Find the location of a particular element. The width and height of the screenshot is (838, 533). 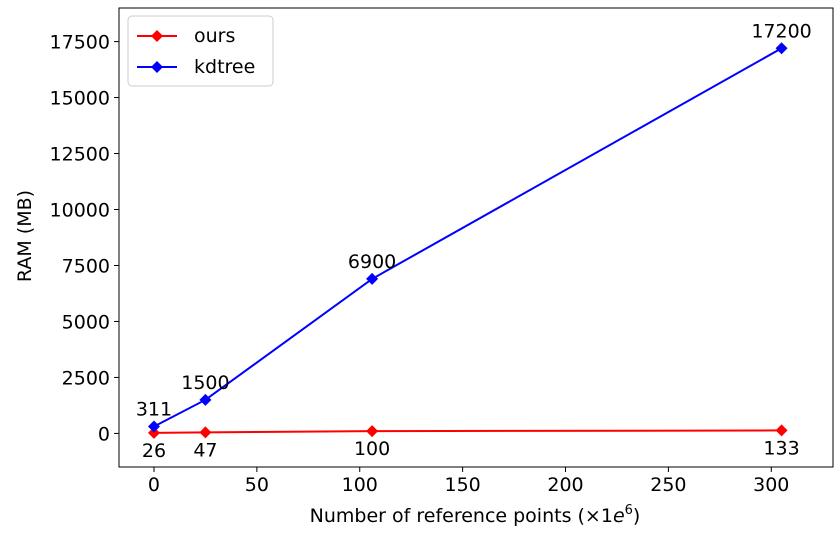

y-tick-label: 0 is located at coordinates (104, 434).